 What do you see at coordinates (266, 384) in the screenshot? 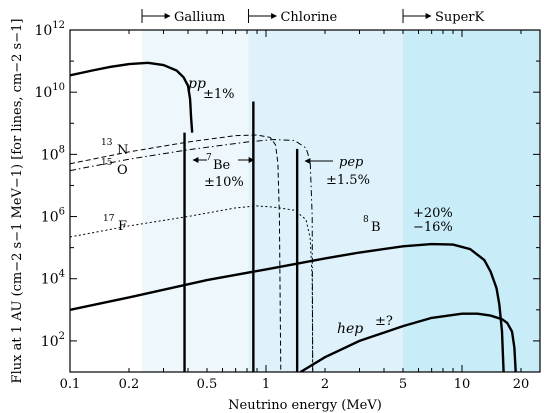
I see `x-tick-label: 1` at bounding box center [266, 384].